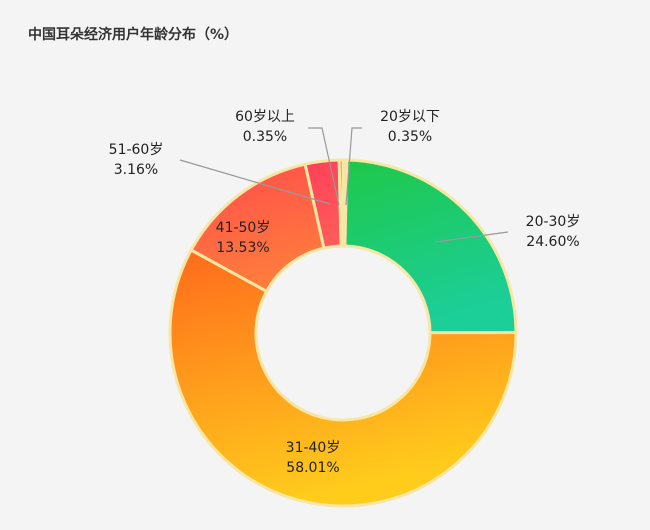  What do you see at coordinates (553, 222) in the screenshot?
I see `slice-label: 20-30岁` at bounding box center [553, 222].